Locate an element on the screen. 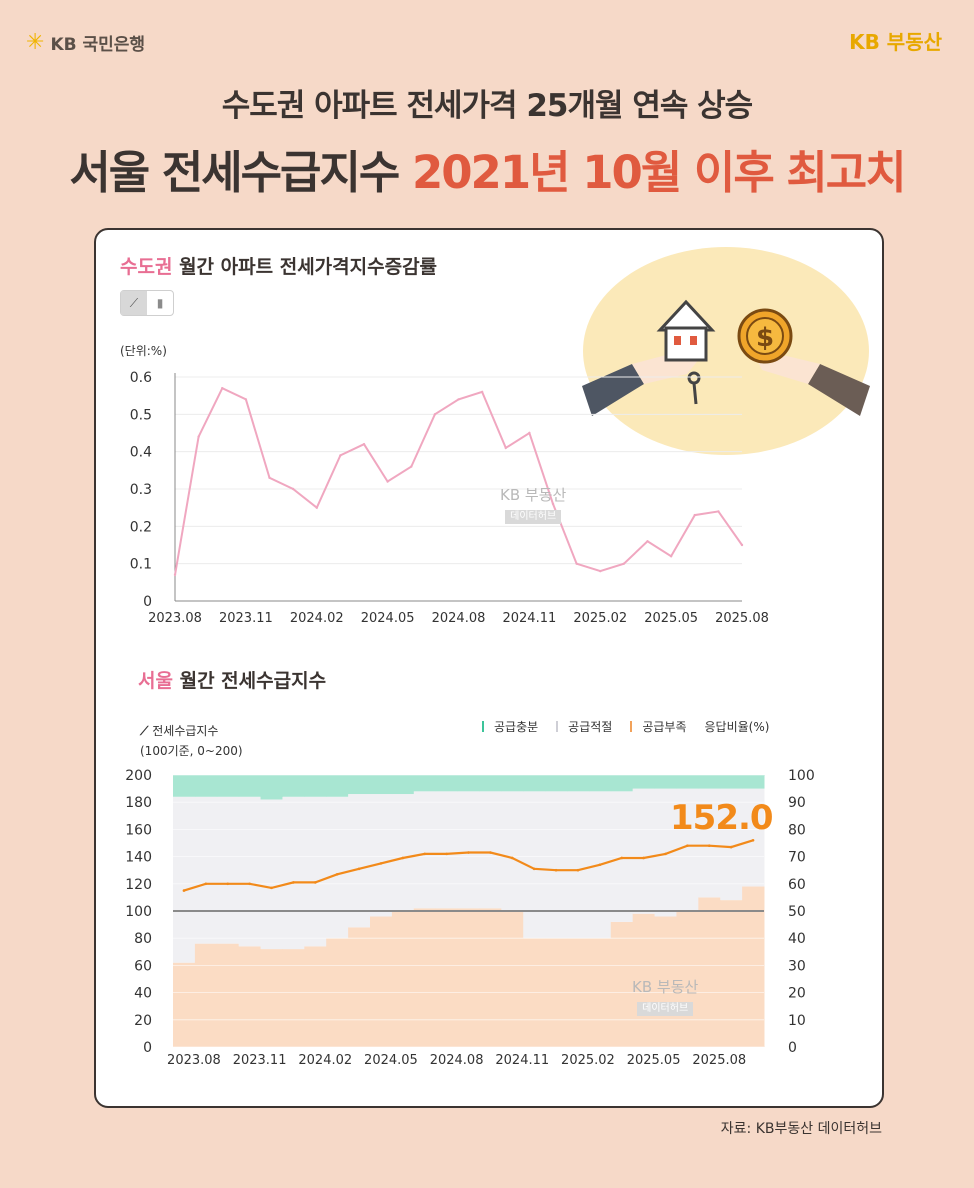 This screenshot has height=1188, width=974. legend-item-shortage: 공급부족 is located at coordinates (658, 726).